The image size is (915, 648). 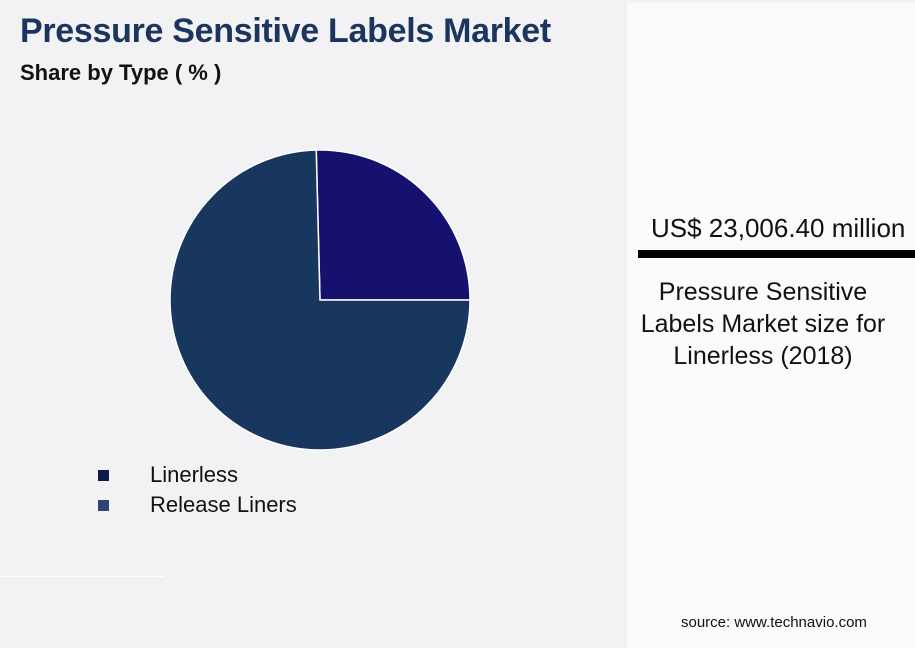 I want to click on chart-subtitle: Share by Type ( % ), so click(x=121, y=72).